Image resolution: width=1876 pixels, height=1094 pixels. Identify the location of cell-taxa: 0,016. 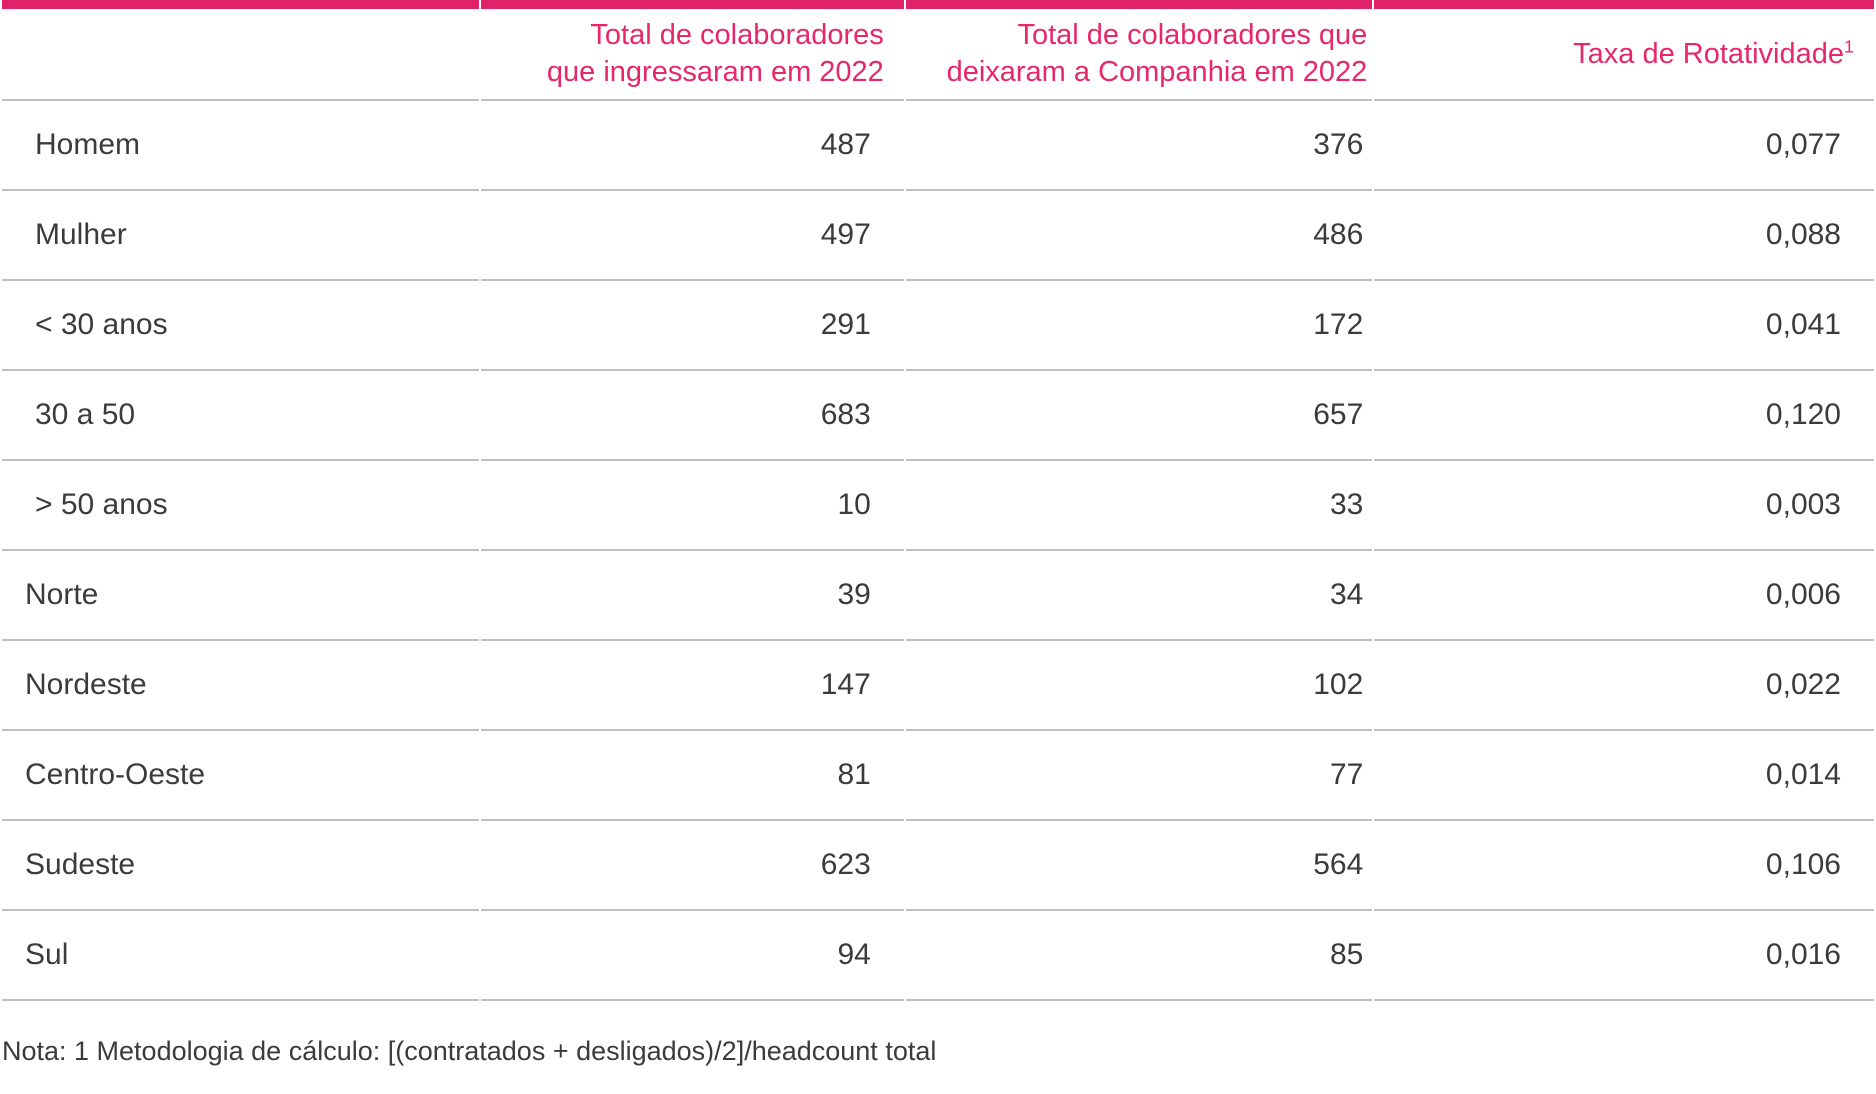
(1624, 956).